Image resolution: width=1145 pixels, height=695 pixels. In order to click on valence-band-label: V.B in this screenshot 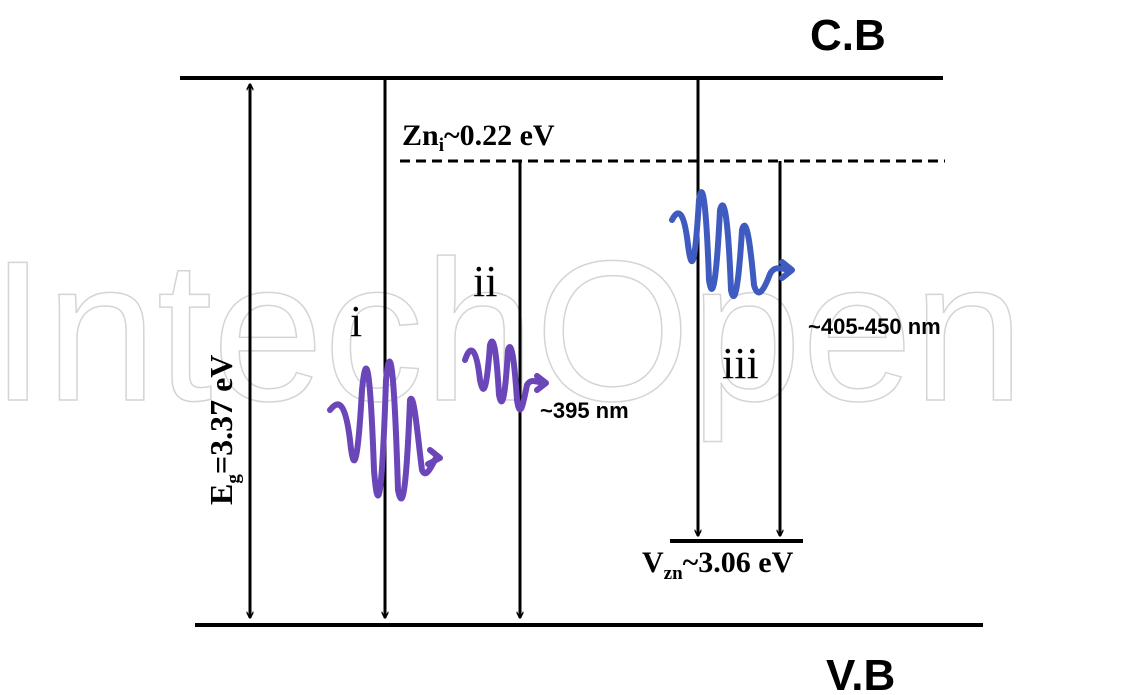, I will do `click(860, 673)`.